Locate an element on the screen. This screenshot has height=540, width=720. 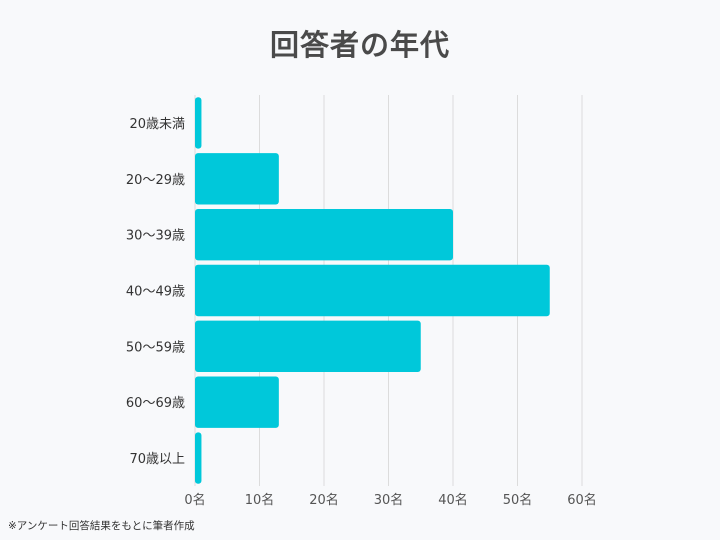
x-tick-label: 20名 is located at coordinates (324, 500).